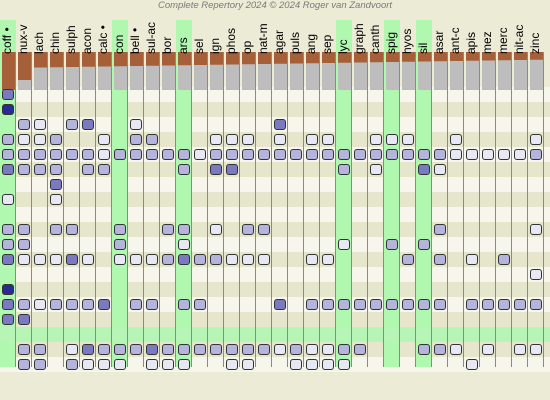 This screenshot has height=400, width=550. I want to click on remedy-label: bell •, so click(135, 40).